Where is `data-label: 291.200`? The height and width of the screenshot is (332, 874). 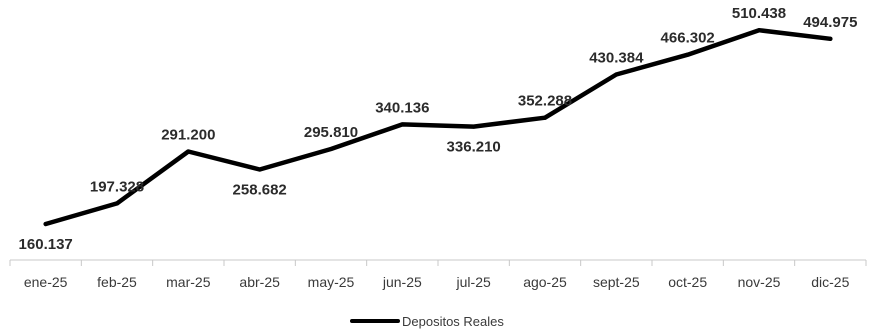
data-label: 291.200 is located at coordinates (188, 135).